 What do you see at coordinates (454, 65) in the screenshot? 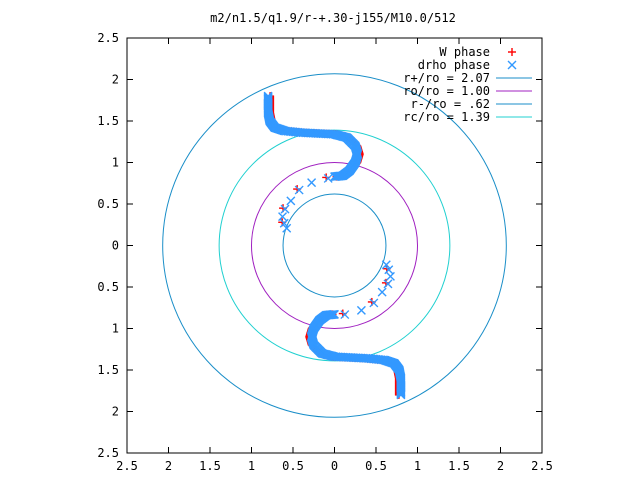
I see `legend-label: drho phase` at bounding box center [454, 65].